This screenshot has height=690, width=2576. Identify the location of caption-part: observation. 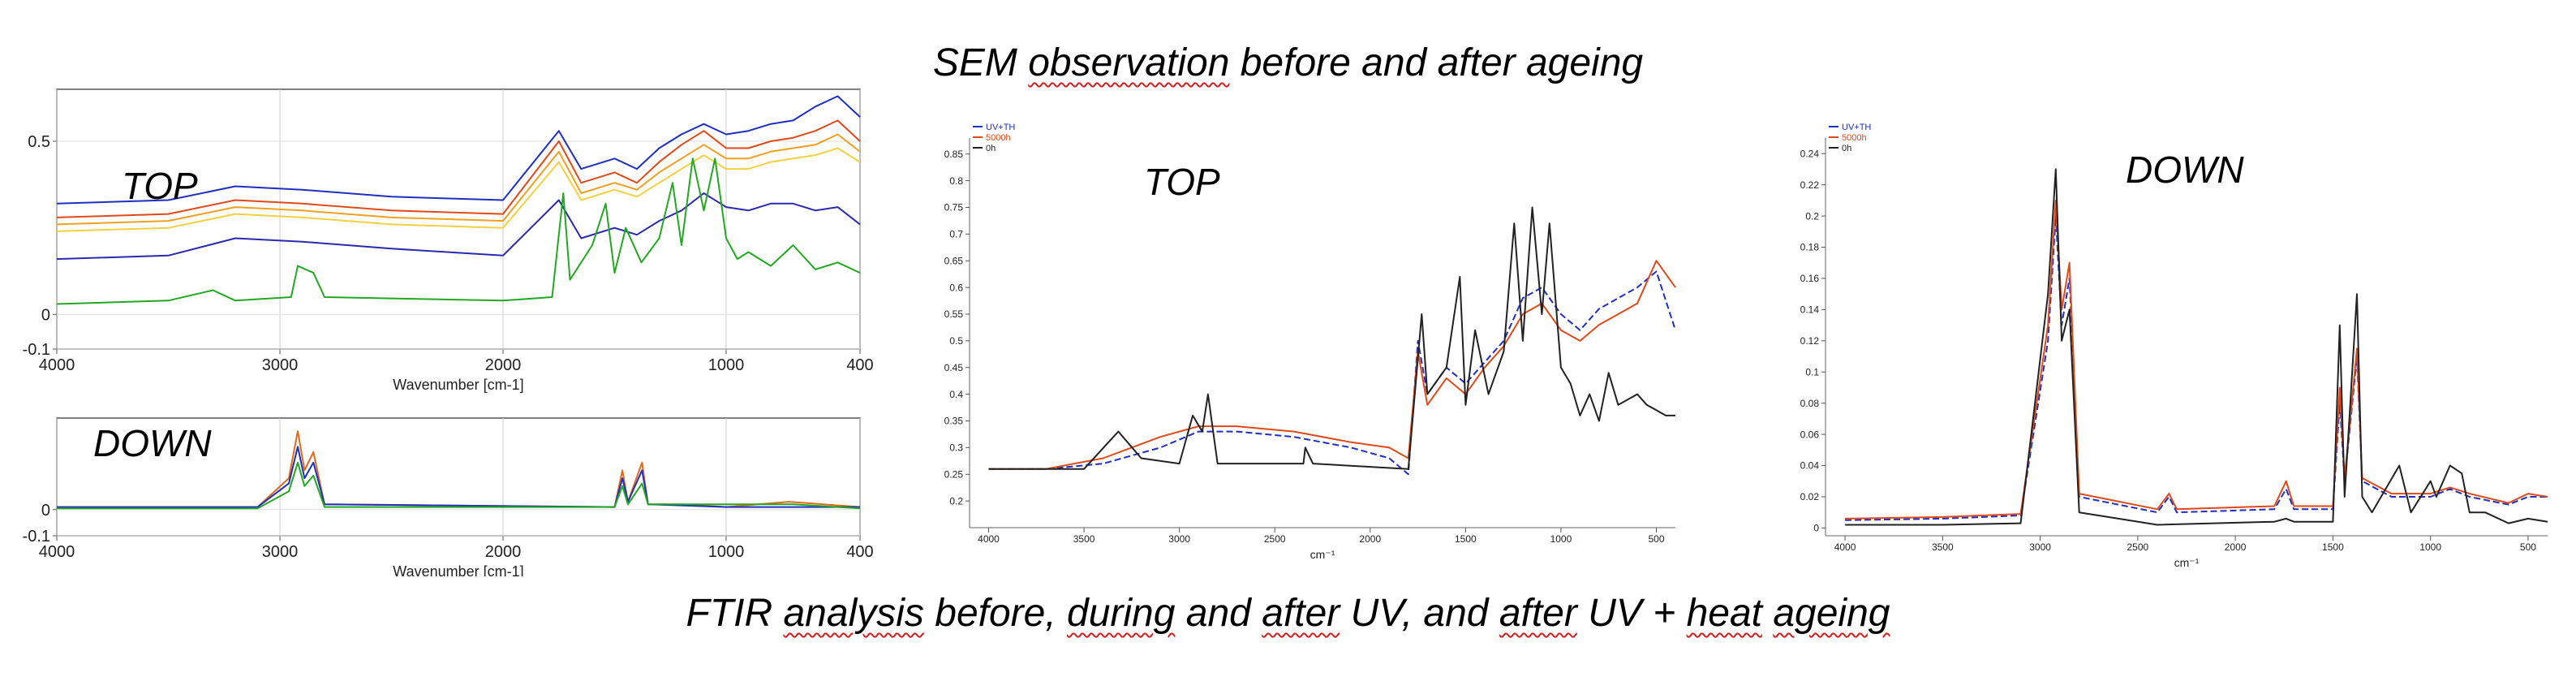
(1129, 62).